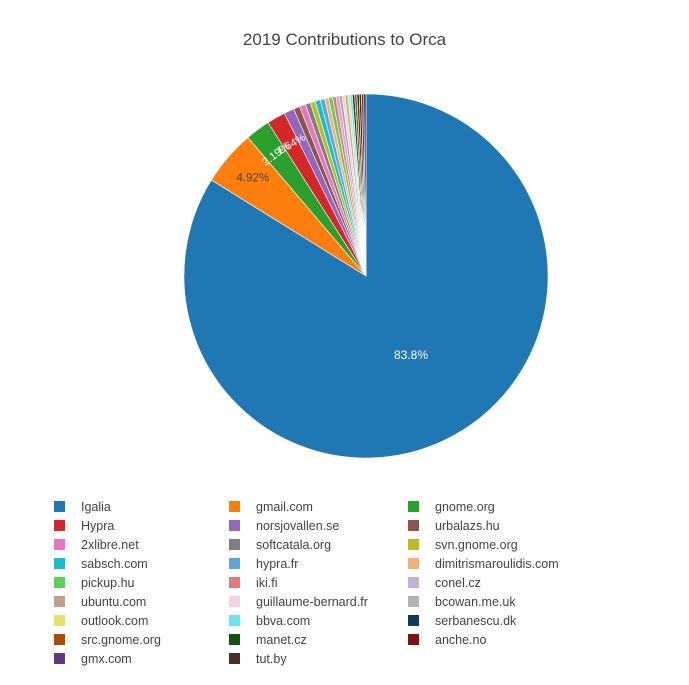  Describe the element at coordinates (298, 525) in the screenshot. I see `legend-label: norsjovallen.se` at that location.